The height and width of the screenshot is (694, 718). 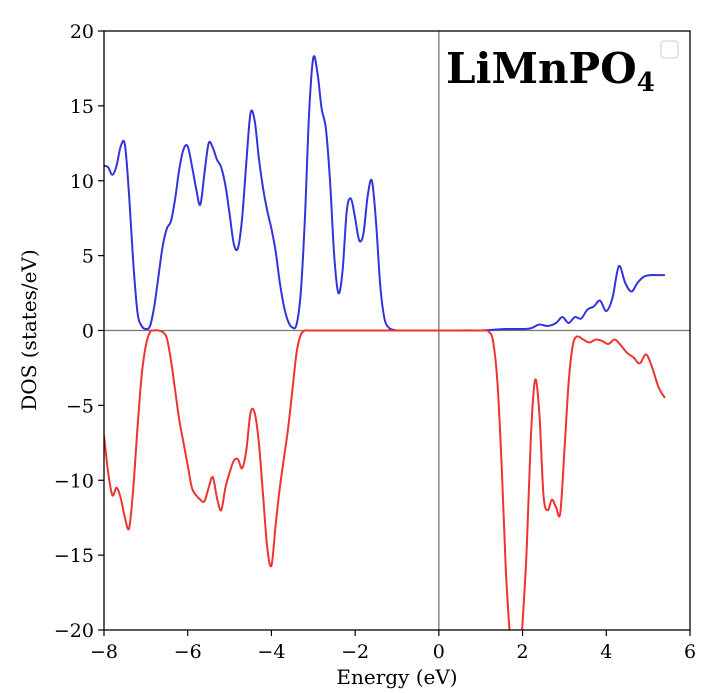 I want to click on legend-box, so click(x=669, y=49).